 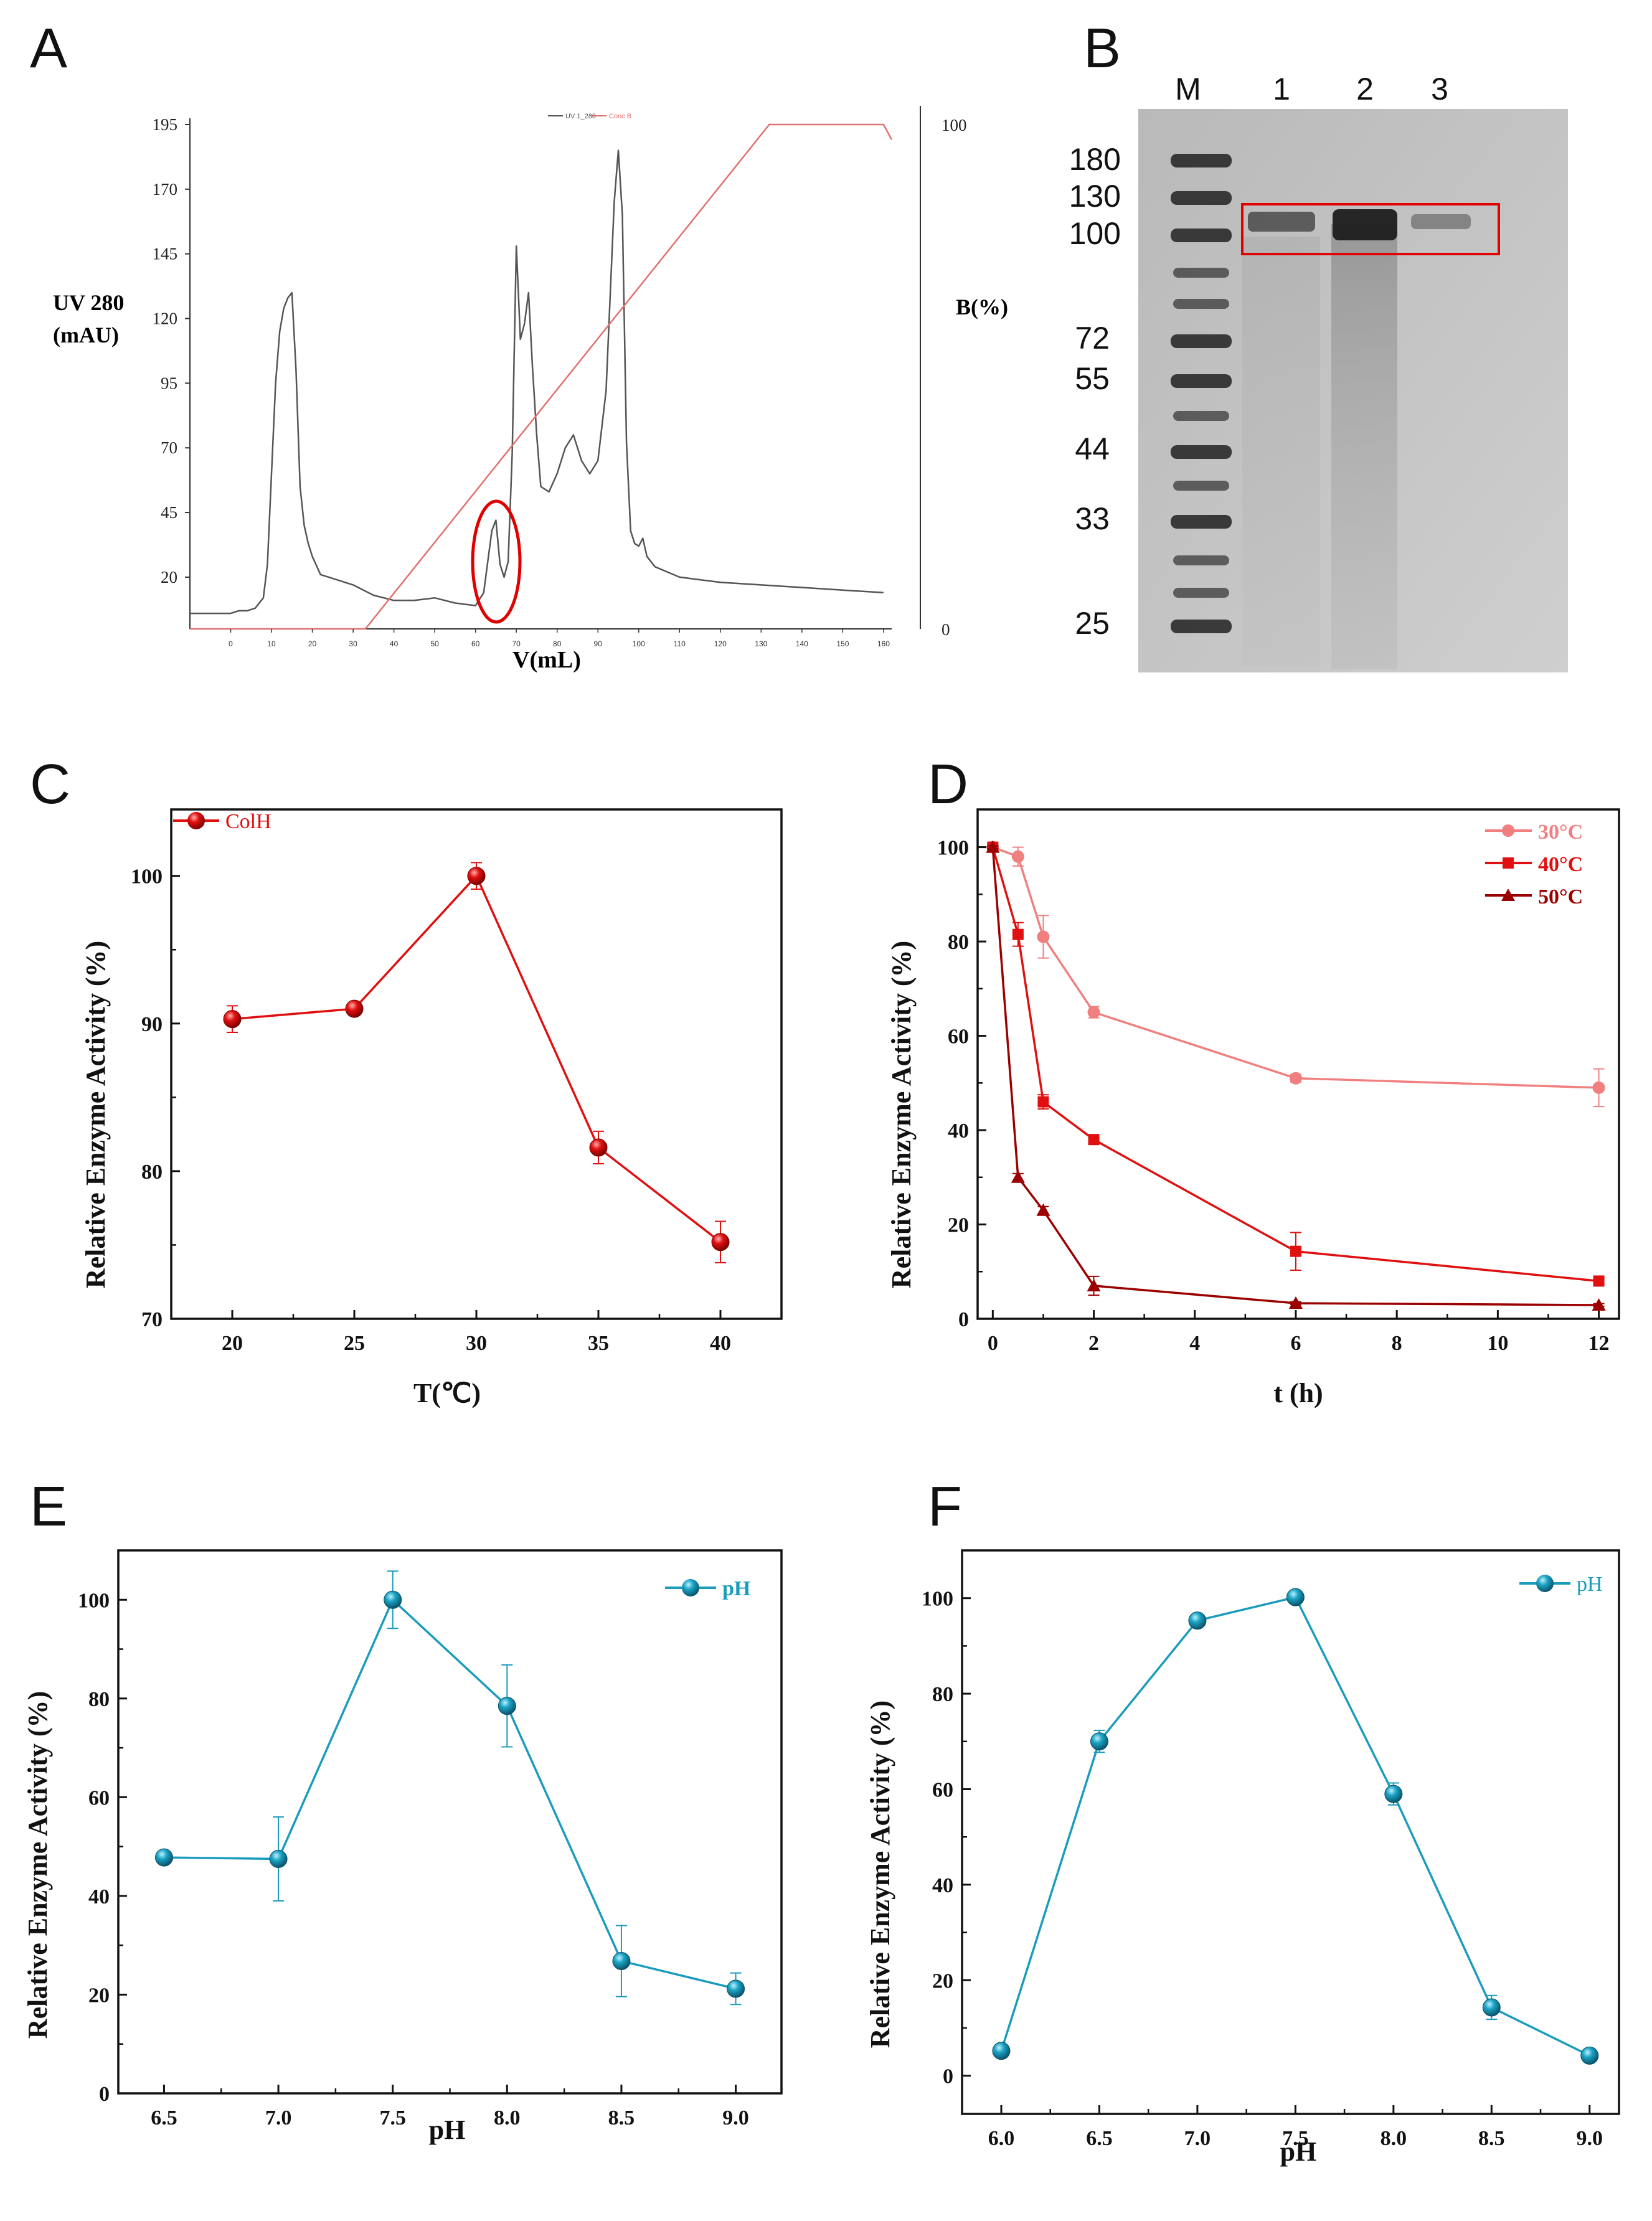 I want to click on sds-page-gel-panel: M 1 2 3 180 130 100 72 55 44 33 25, so click(x=1318, y=372).